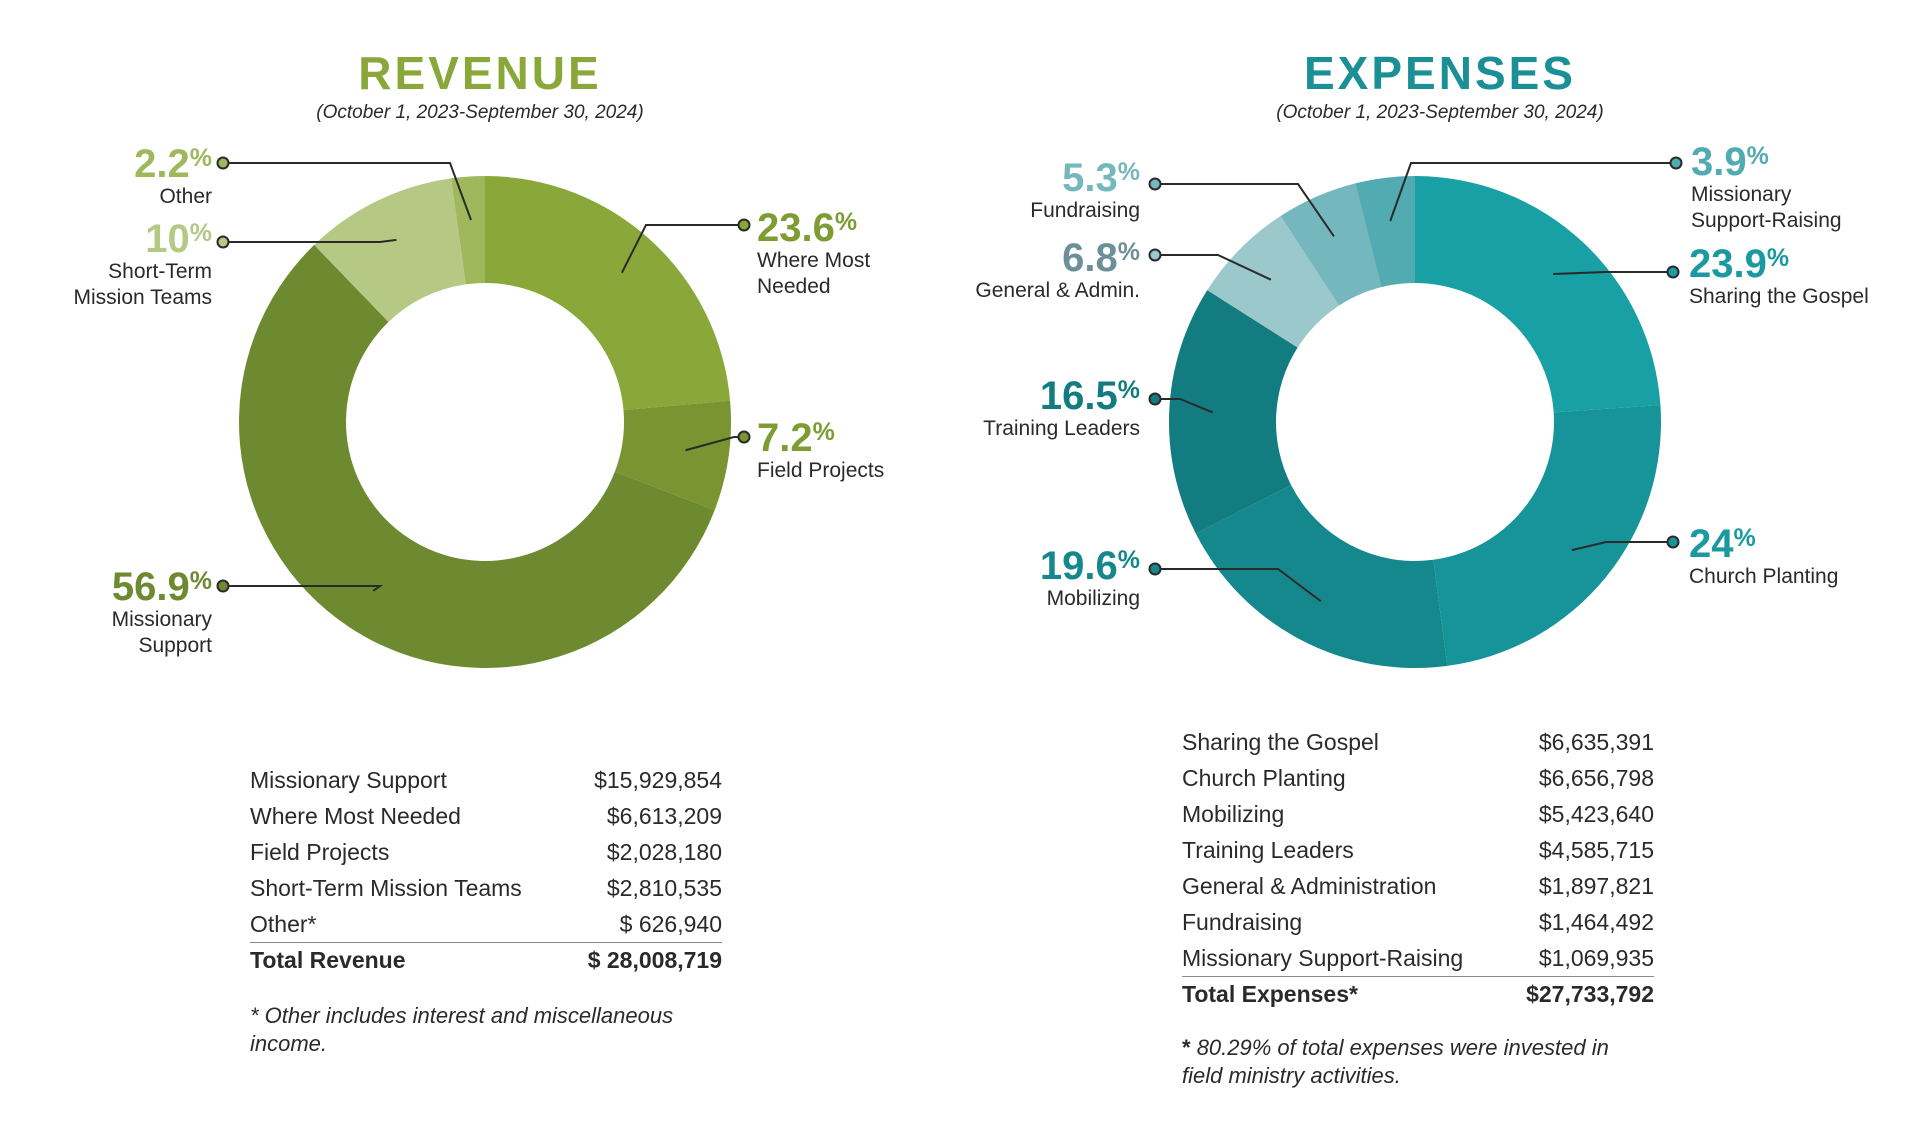  Describe the element at coordinates (480, 73) in the screenshot. I see `revenue-title: REVENUE` at that location.